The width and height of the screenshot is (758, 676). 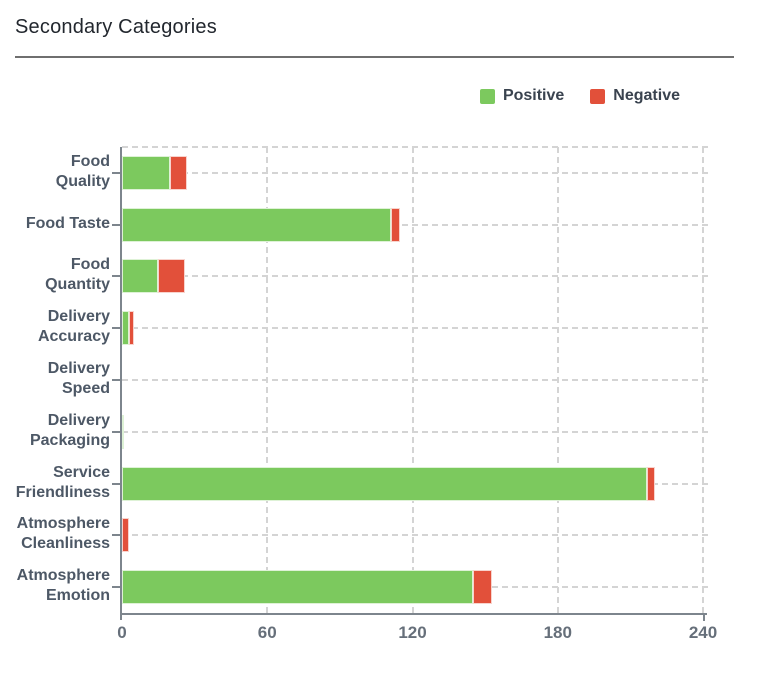 I want to click on y-axis-line, so click(x=121, y=383).